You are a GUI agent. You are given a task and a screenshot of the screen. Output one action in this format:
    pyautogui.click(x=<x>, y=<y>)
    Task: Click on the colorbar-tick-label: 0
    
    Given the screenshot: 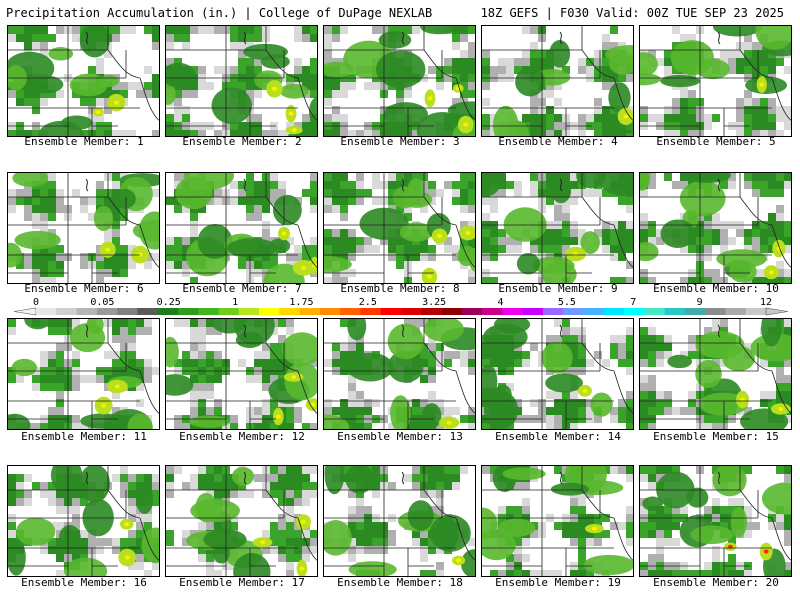 What is the action you would take?
    pyautogui.click(x=36, y=302)
    